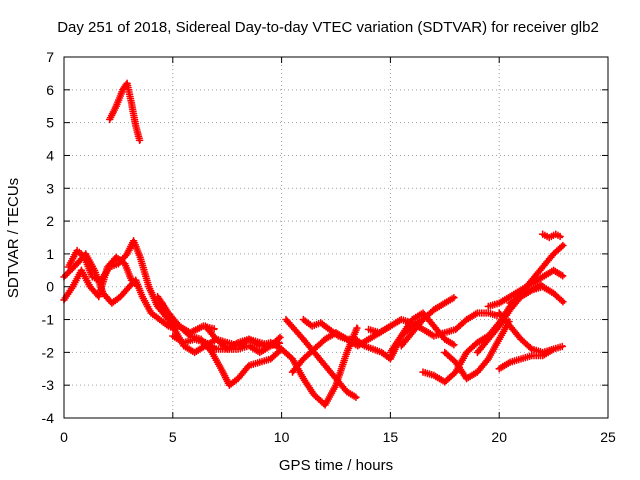 The width and height of the screenshot is (640, 480). Describe the element at coordinates (226, 344) in the screenshot. I see `series-track-g` at that location.